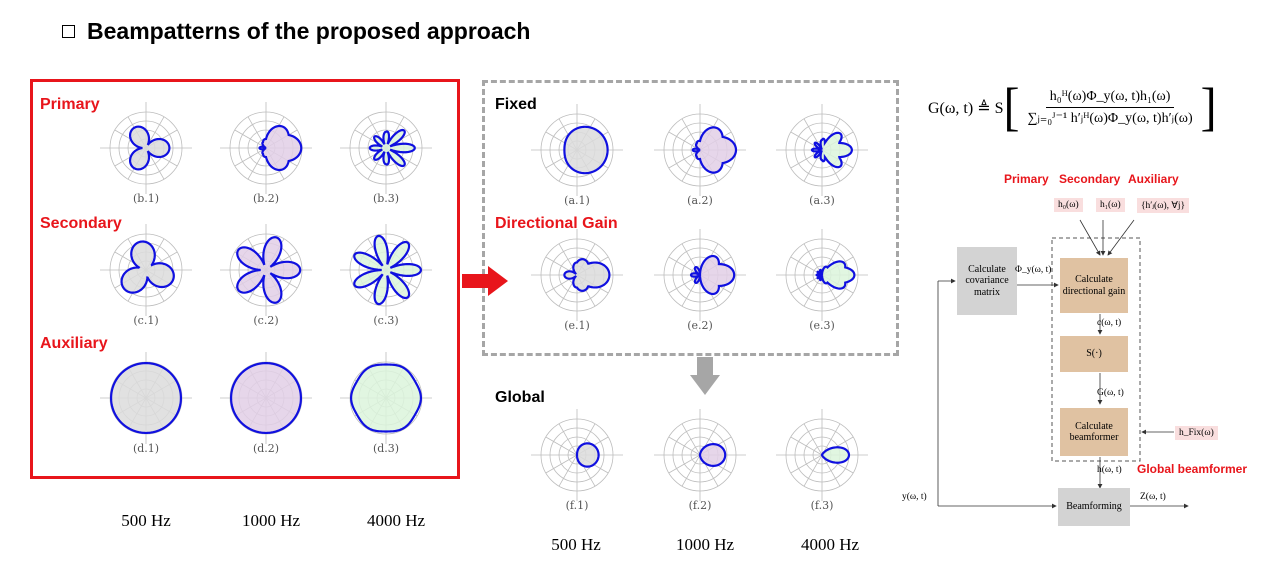 Image resolution: width=1280 pixels, height=568 pixels. Describe the element at coordinates (386, 320) in the screenshot. I see `caption-c-3: (c.3)` at that location.